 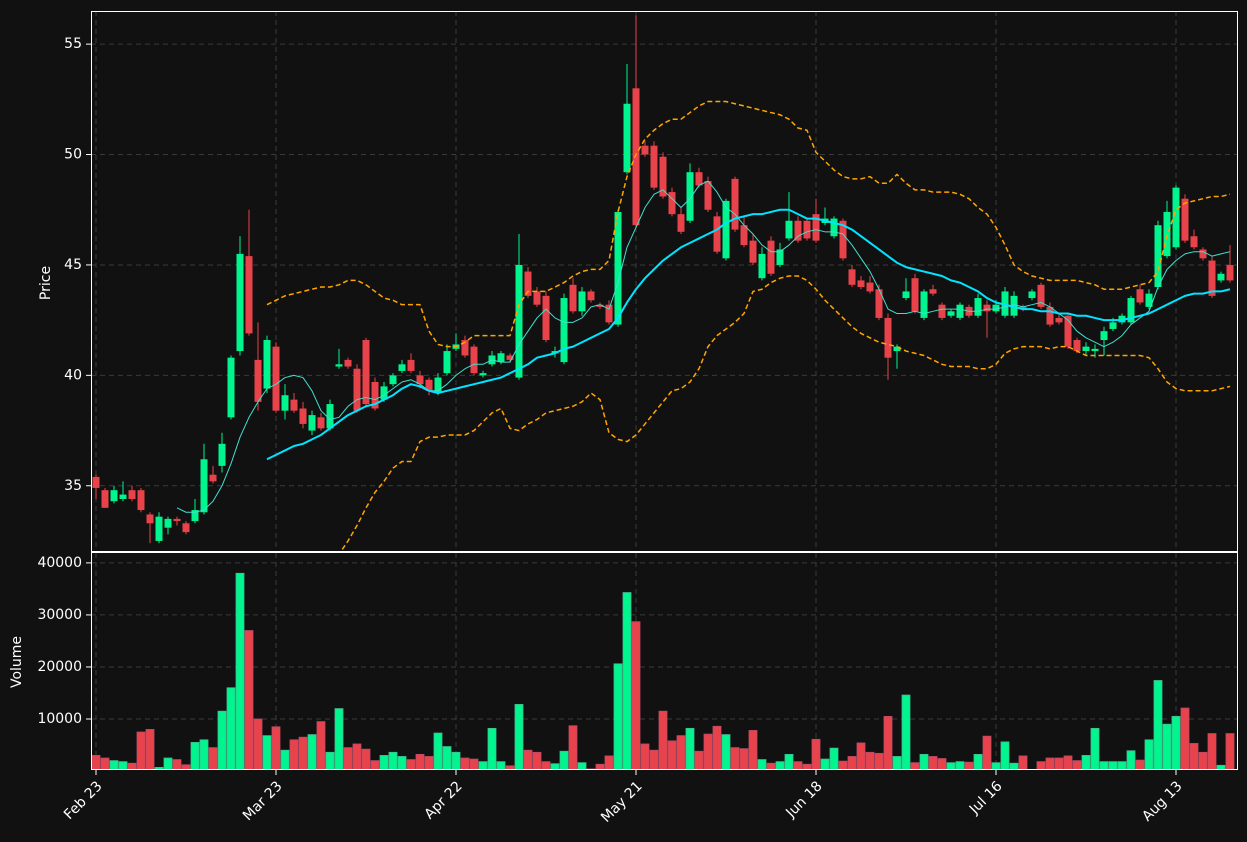 What do you see at coordinates (73, 155) in the screenshot?
I see `y-tick-label: 50` at bounding box center [73, 155].